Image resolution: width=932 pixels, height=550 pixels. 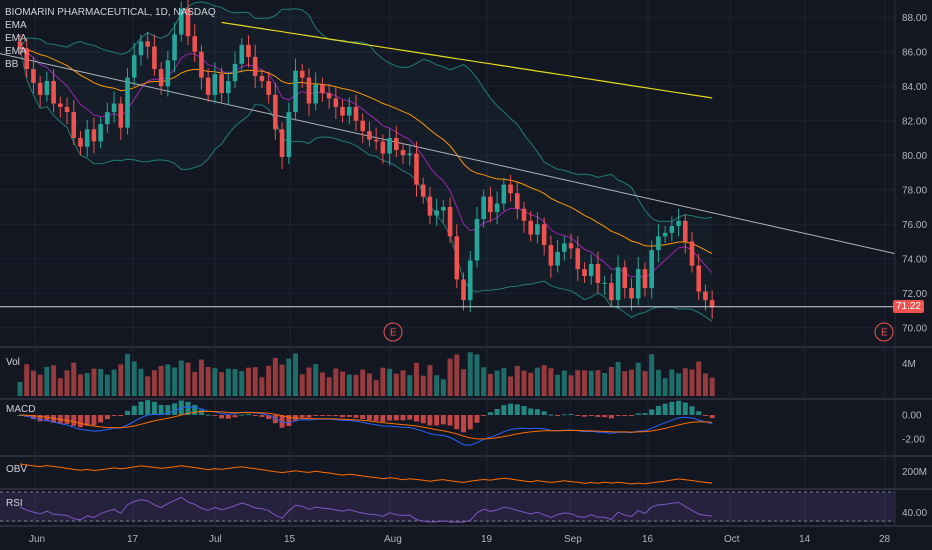 I want to click on macd-label: MACD, so click(x=21, y=409).